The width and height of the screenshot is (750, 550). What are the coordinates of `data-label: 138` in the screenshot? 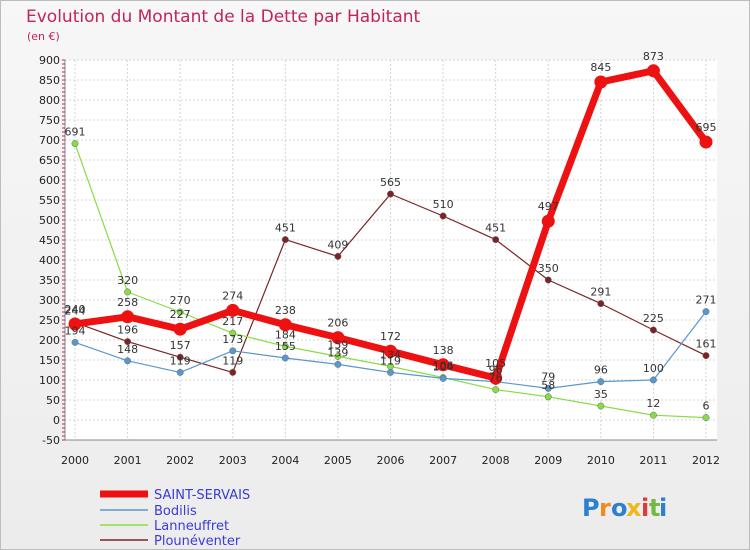 It's located at (443, 350).